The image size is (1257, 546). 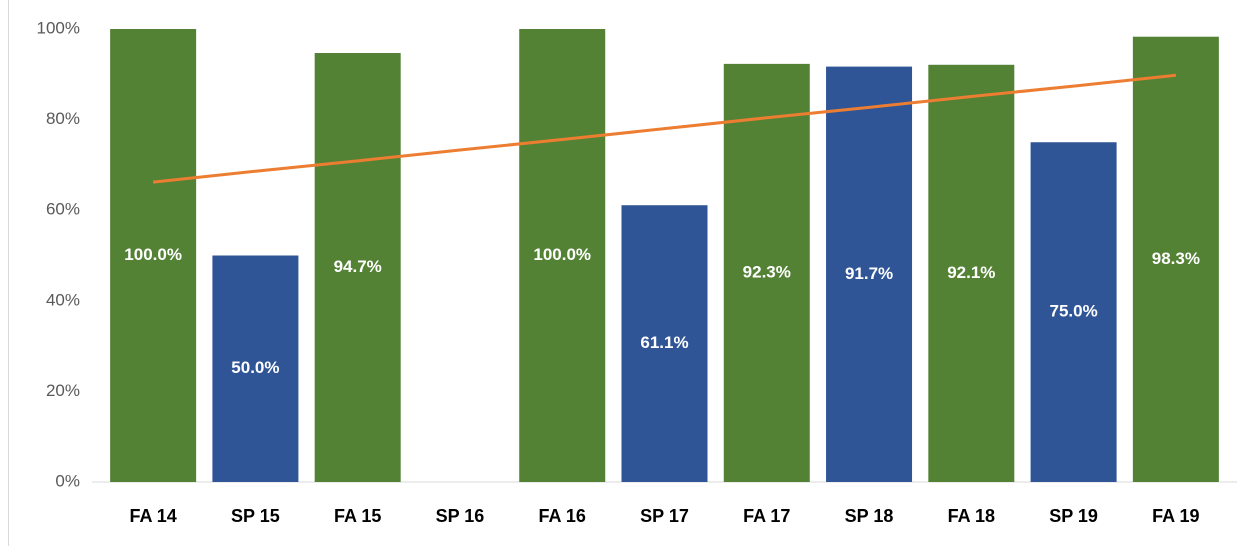 I want to click on data-label: 75.0%, so click(x=1073, y=311).